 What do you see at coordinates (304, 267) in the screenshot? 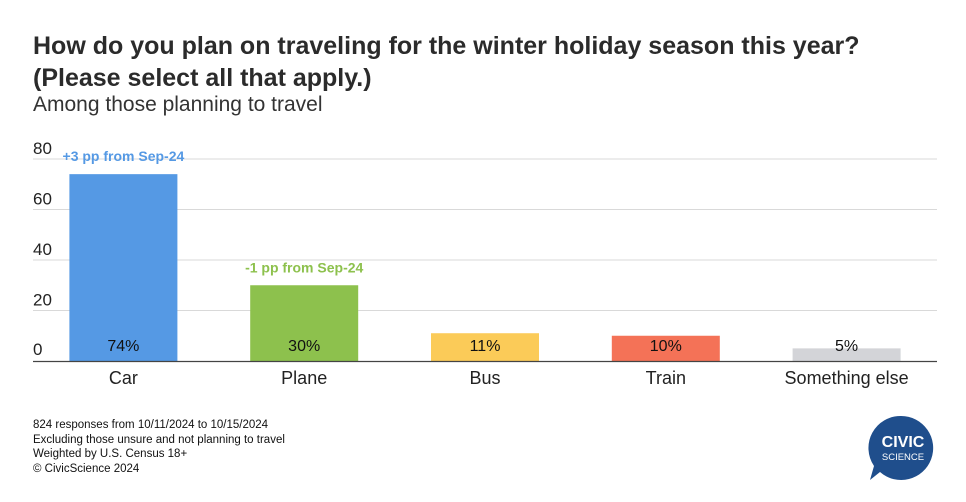
I see `annotation-label: -1 pp from Sep-24` at bounding box center [304, 267].